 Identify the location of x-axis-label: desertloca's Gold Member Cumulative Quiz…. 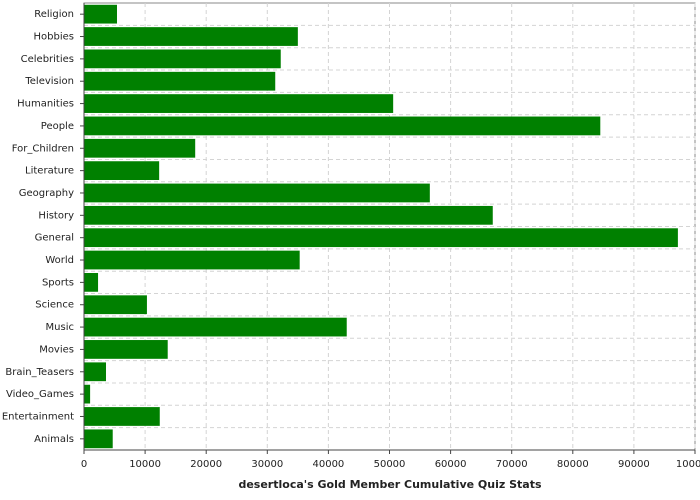
(389, 484).